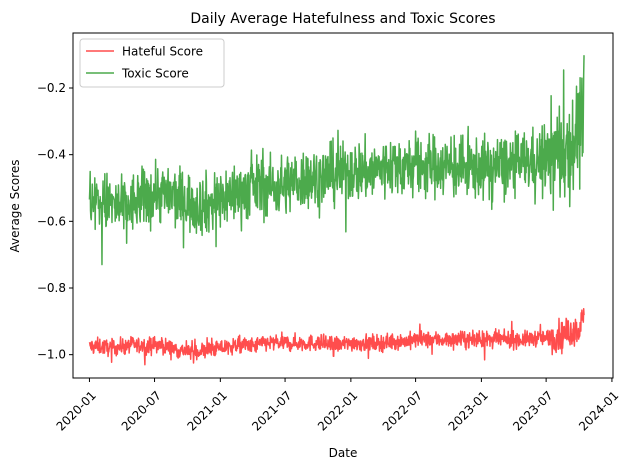  I want to click on x-tick-label: 2020-01, so click(76, 410).